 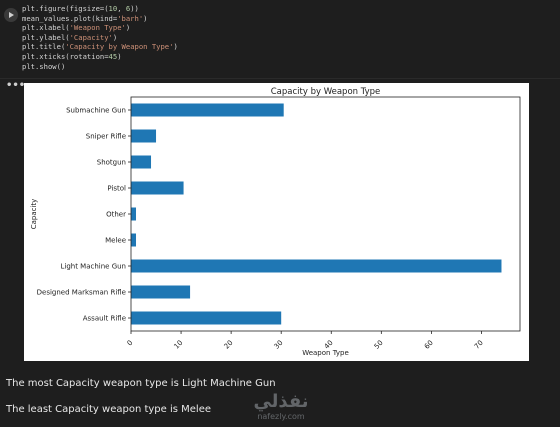 I want to click on code-token: ,, so click(x=121, y=8).